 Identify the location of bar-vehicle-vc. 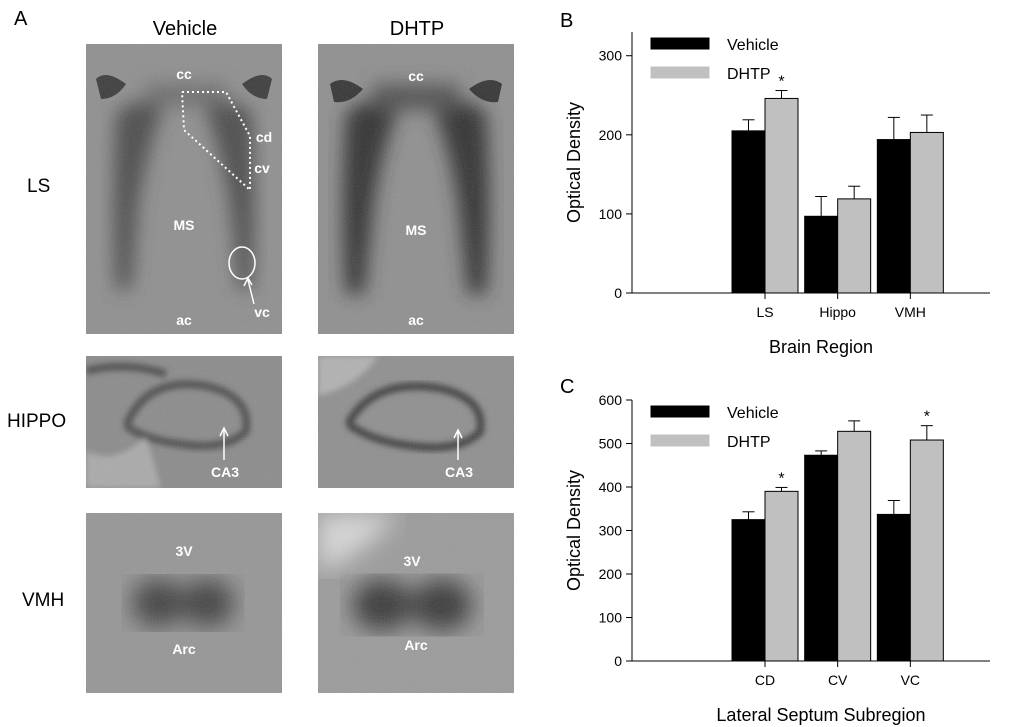
(893, 587).